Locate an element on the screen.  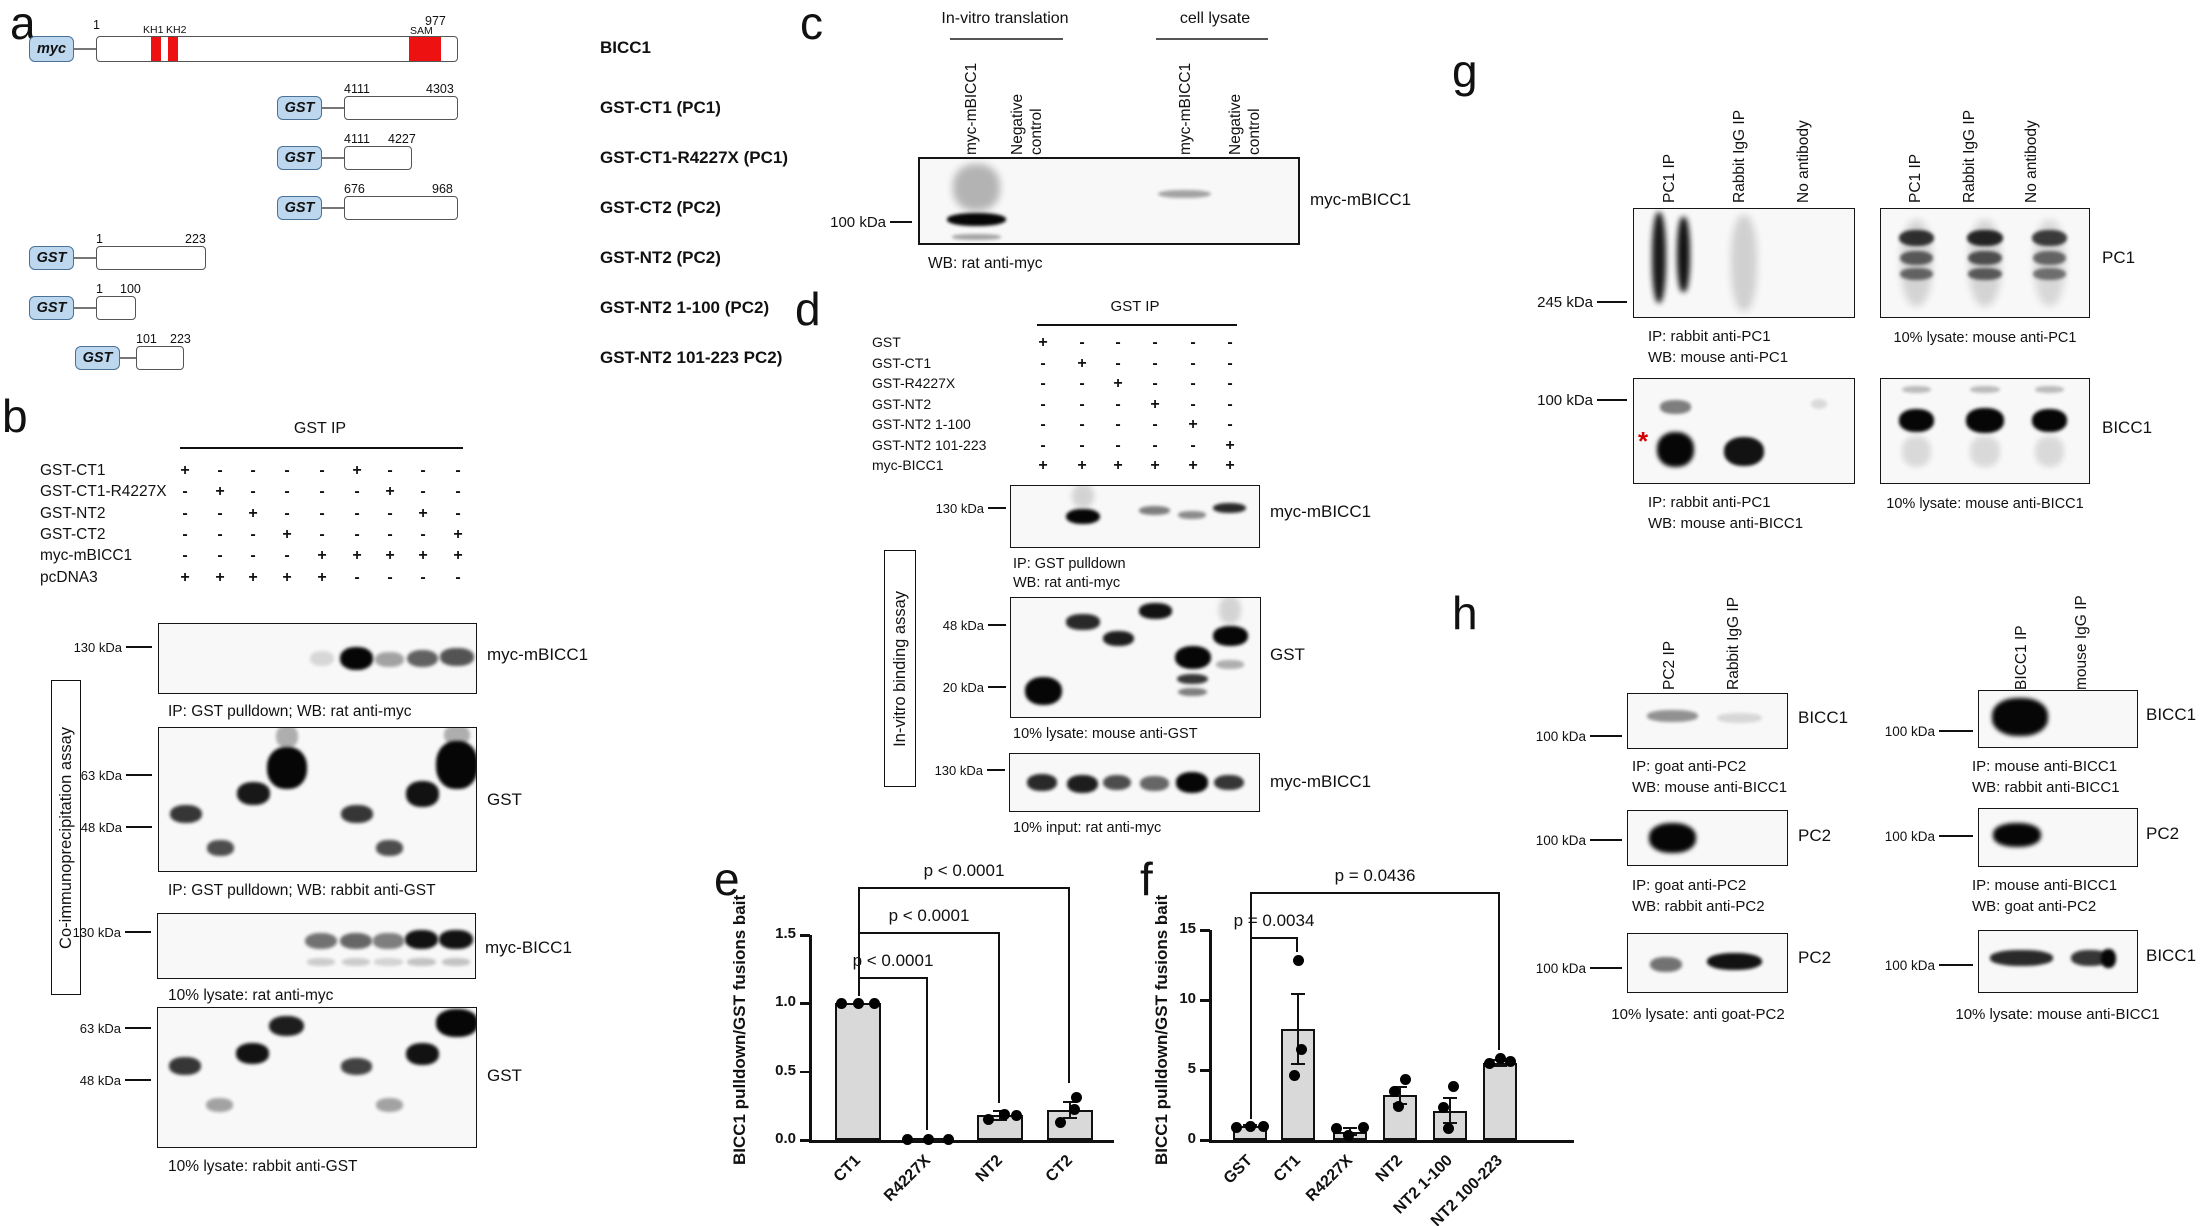
construct-end: 4227 is located at coordinates (402, 139).